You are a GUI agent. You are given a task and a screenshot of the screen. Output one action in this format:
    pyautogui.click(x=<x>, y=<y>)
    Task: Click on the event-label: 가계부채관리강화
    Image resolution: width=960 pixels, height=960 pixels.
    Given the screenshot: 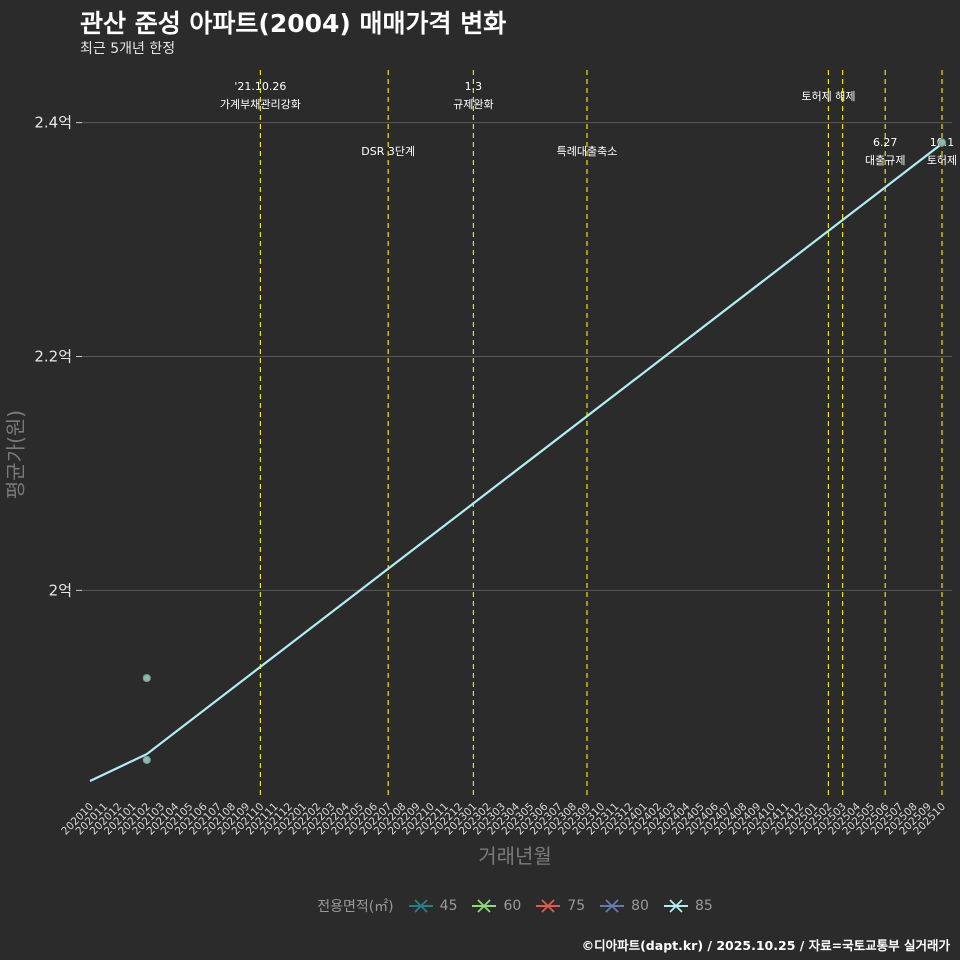 What is the action you would take?
    pyautogui.click(x=260, y=104)
    